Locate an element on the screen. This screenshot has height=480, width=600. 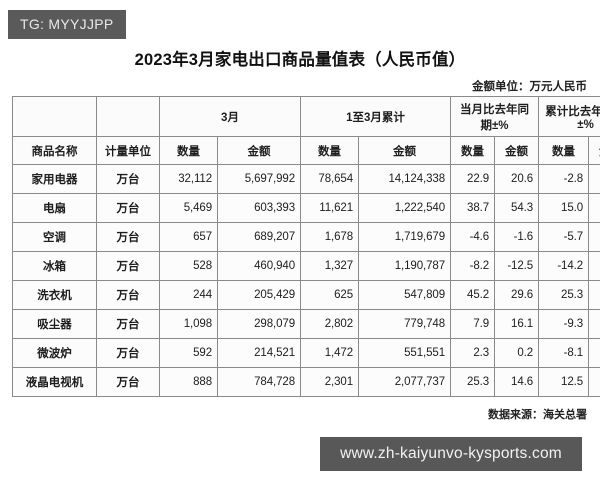
tg-badge: TG: MYYJJPP is located at coordinates (67, 24).